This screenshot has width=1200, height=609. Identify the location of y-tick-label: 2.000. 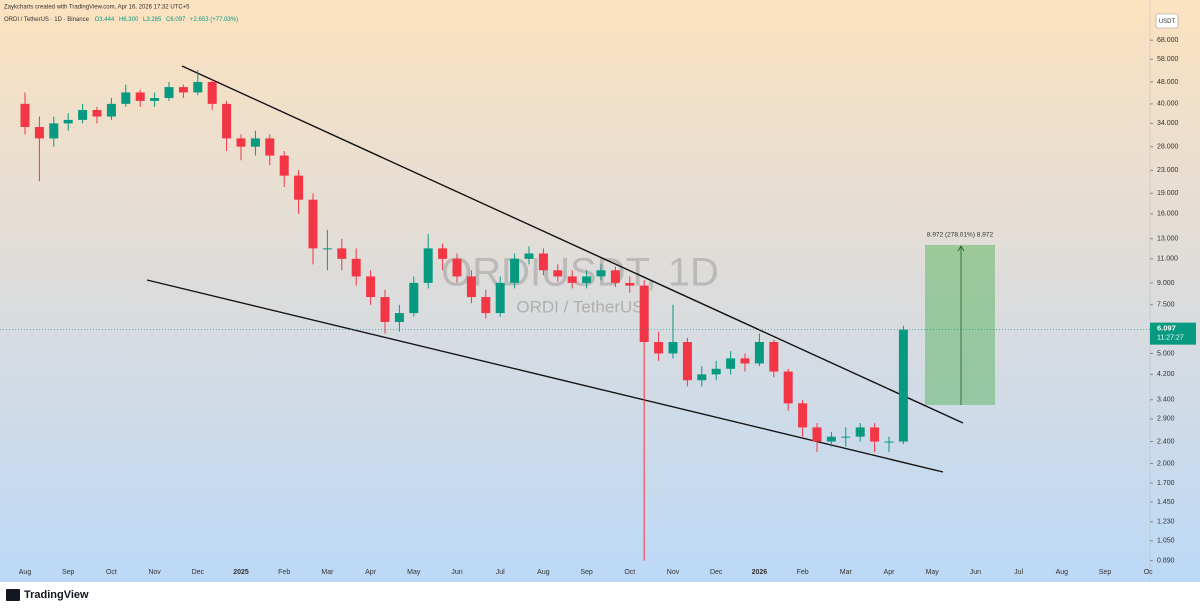
(1166, 463).